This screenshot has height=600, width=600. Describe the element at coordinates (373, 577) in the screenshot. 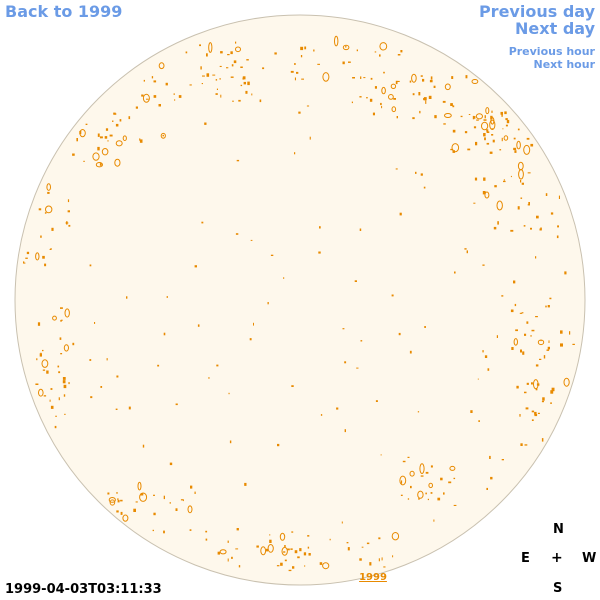

I see `year-link: 1999` at that location.